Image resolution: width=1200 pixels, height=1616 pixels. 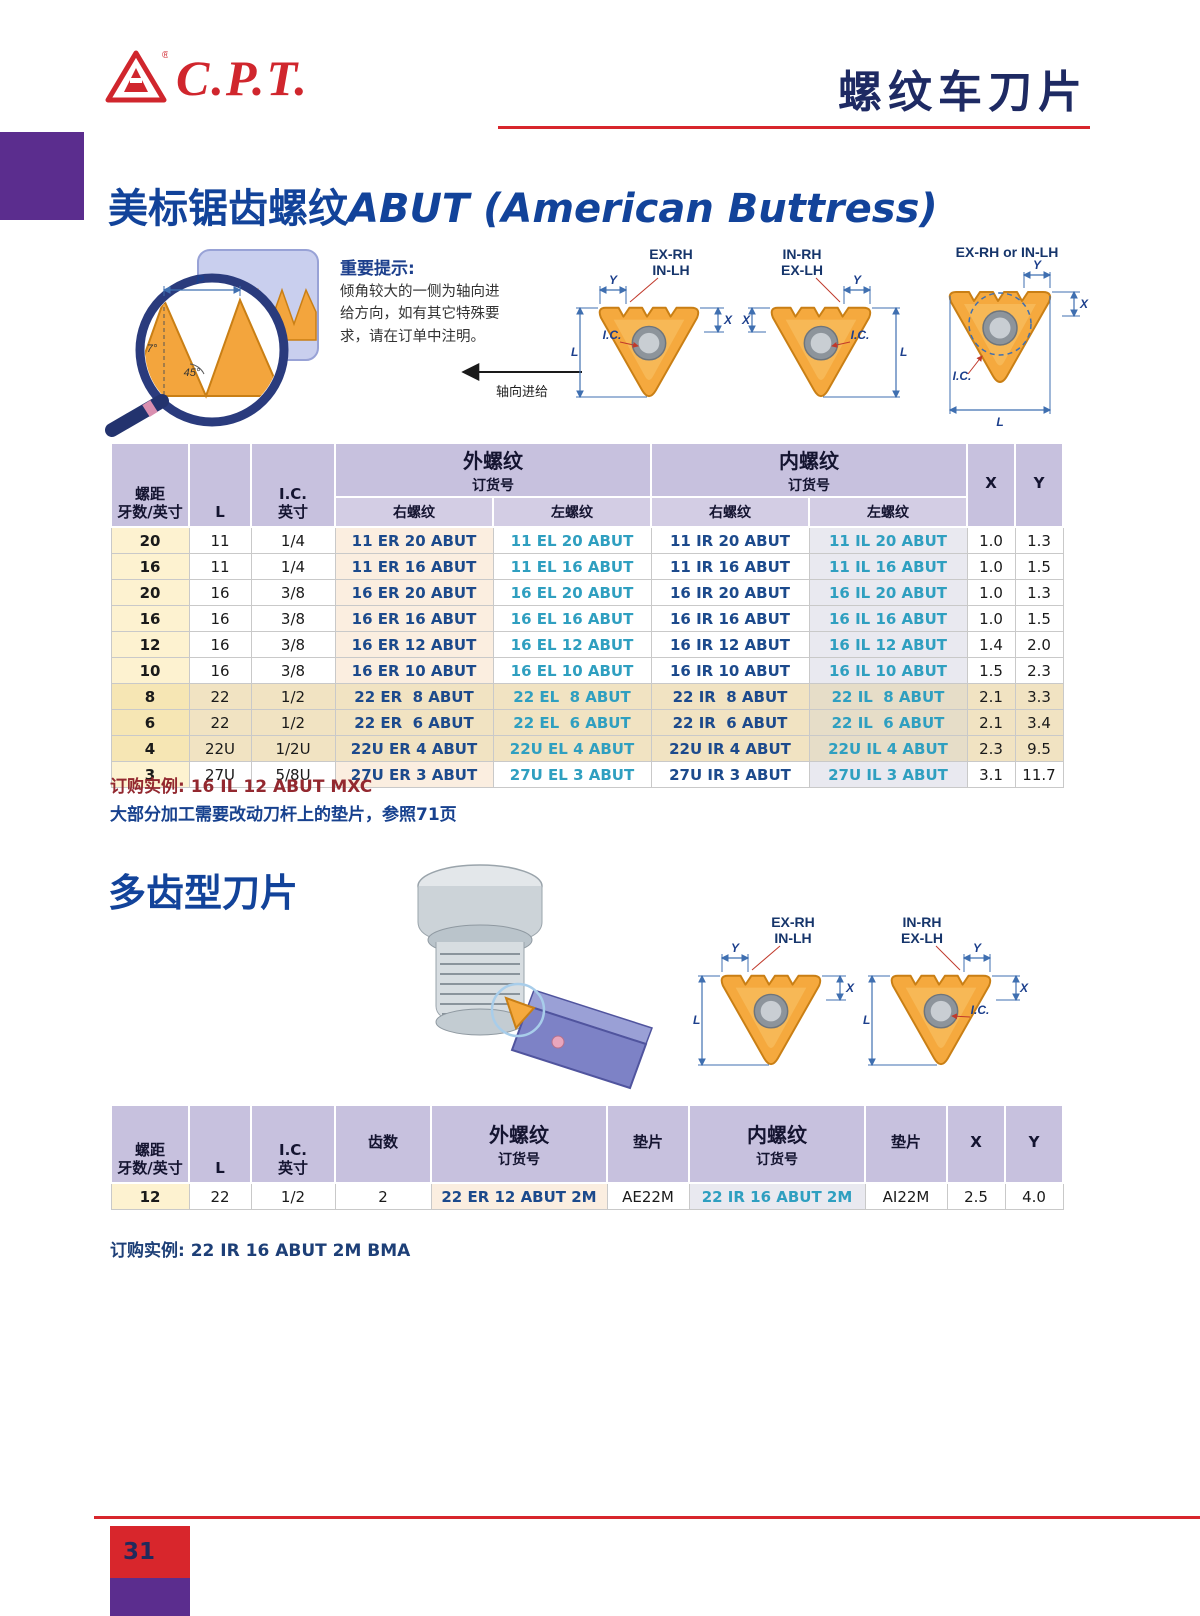 I want to click on external-thread-label: 外螺纹, so click(x=519, y=1135).